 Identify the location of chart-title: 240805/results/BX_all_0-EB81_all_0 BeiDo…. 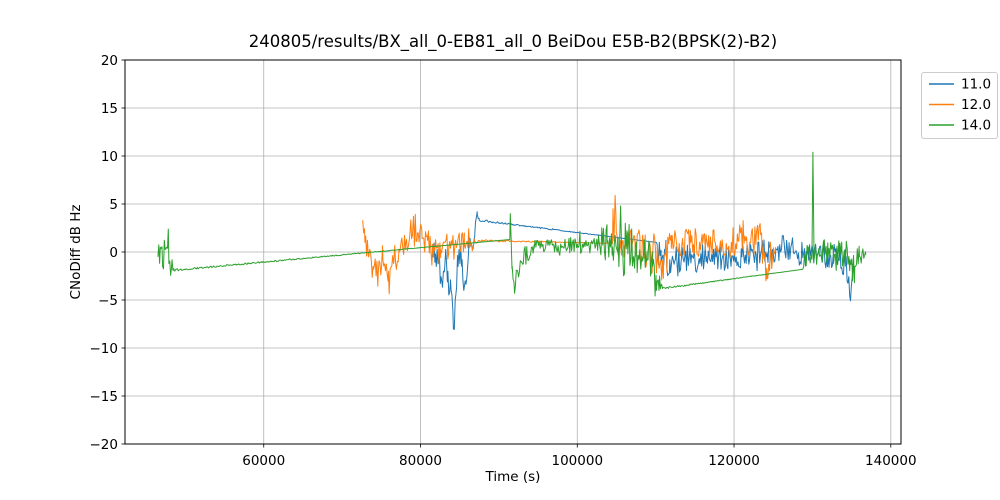
(513, 42).